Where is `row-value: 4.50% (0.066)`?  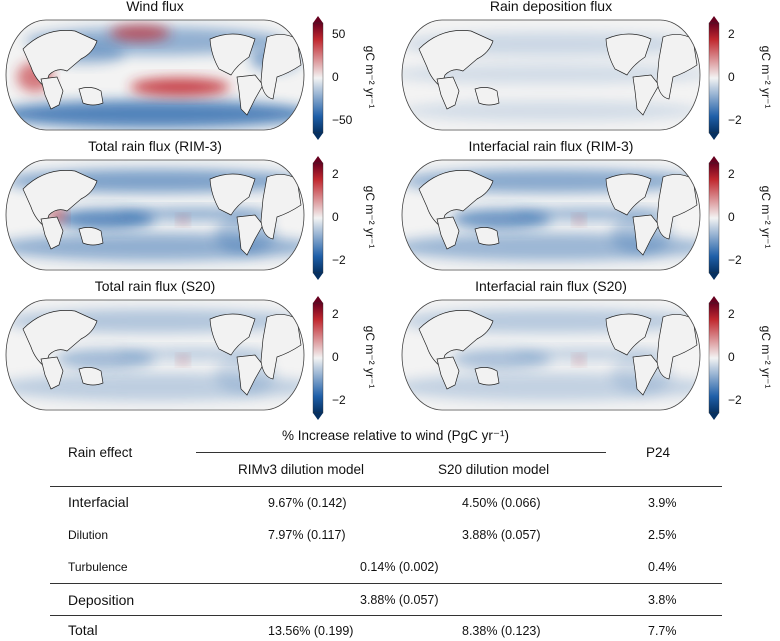
row-value: 4.50% (0.066) is located at coordinates (501, 503).